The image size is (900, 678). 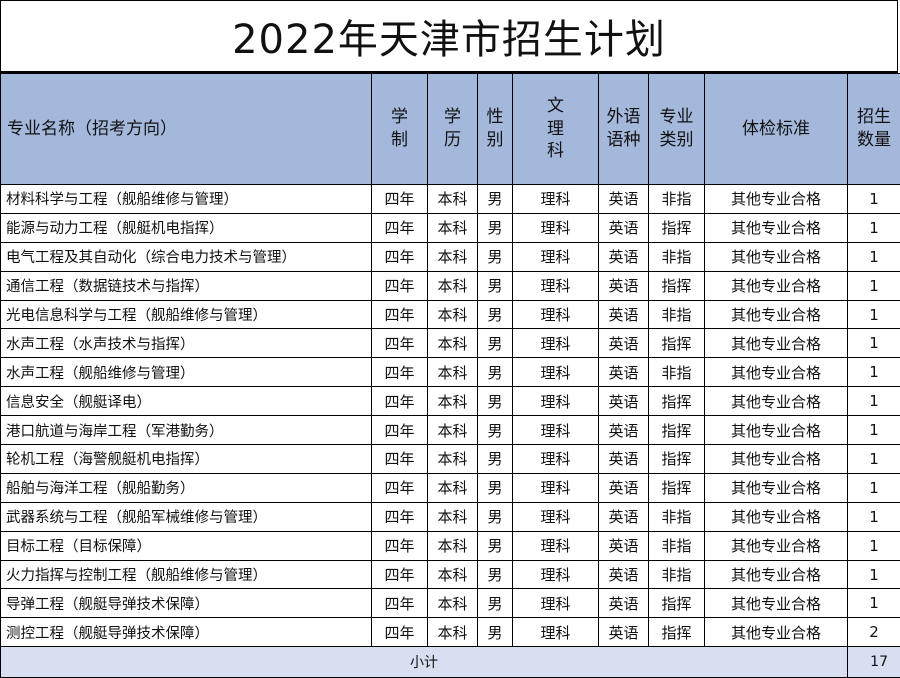 What do you see at coordinates (186, 545) in the screenshot?
I see `cell-name: 目标工程（目标保障）` at bounding box center [186, 545].